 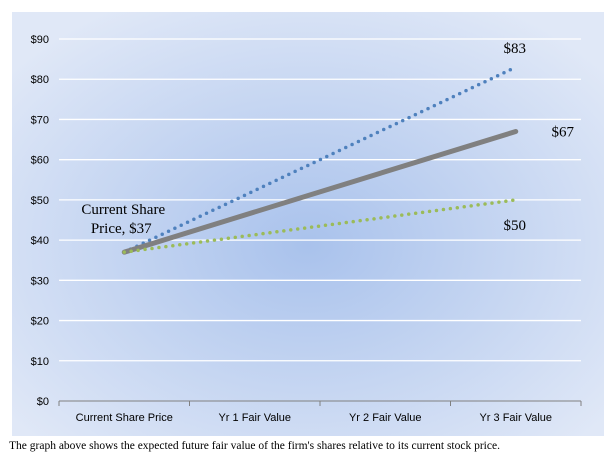 What do you see at coordinates (40, 161) in the screenshot?
I see `y-tick-label: $60` at bounding box center [40, 161].